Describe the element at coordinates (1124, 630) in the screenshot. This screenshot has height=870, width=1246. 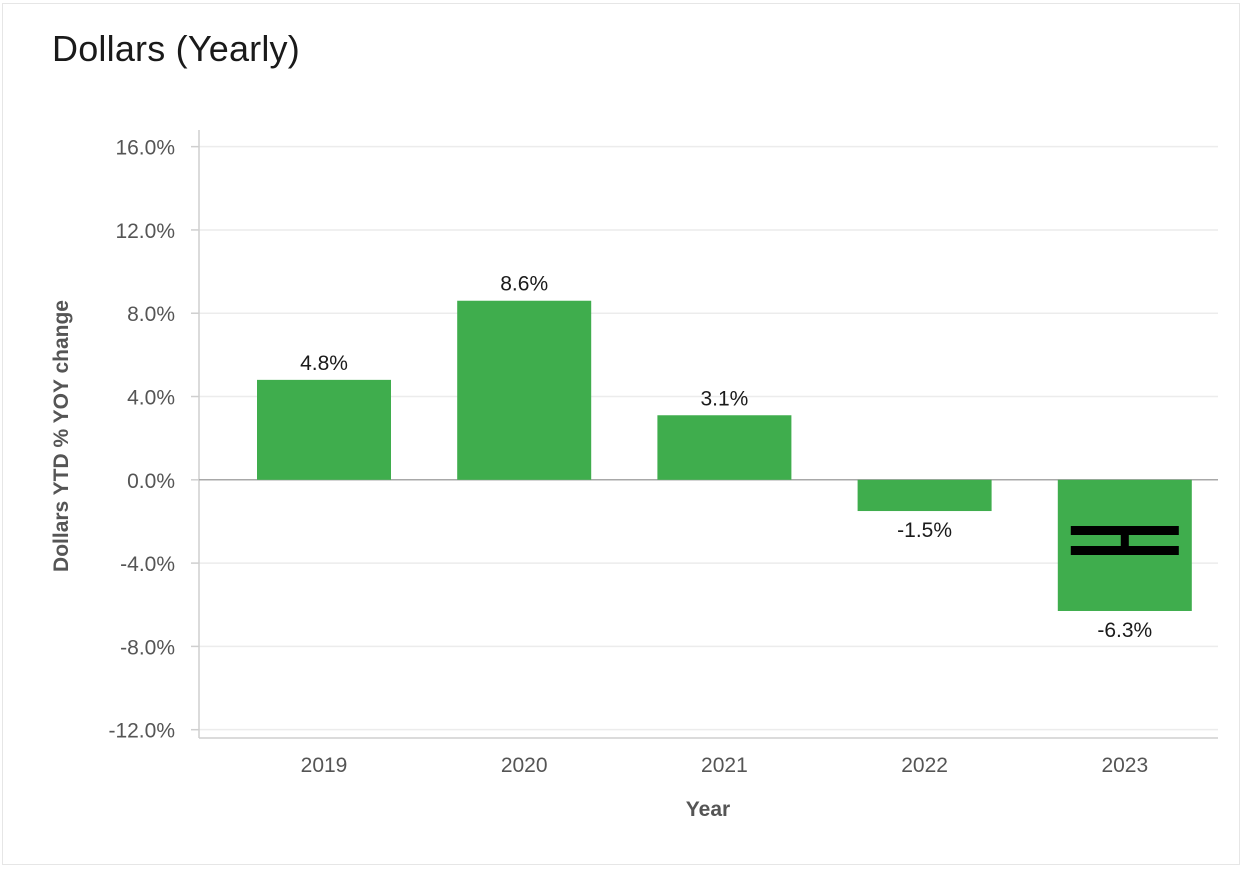
I see `data-label: -6.3%` at that location.